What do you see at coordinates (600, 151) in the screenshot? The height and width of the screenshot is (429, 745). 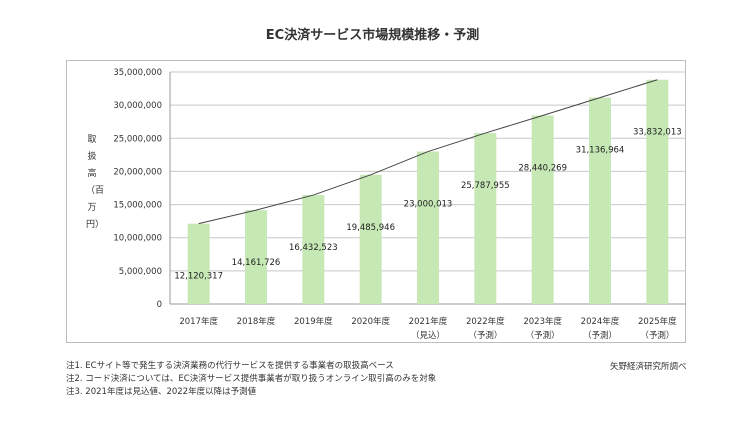 I see `data-label: 31,136,964` at bounding box center [600, 151].